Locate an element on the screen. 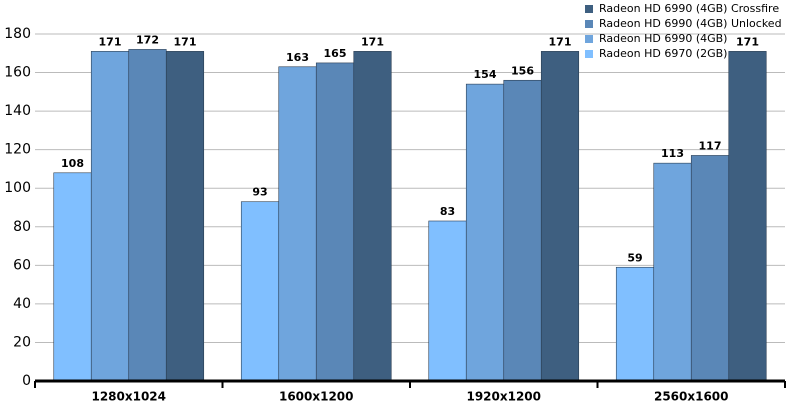 This screenshot has height=408, width=790. y-tick-label: 100 is located at coordinates (17, 188).